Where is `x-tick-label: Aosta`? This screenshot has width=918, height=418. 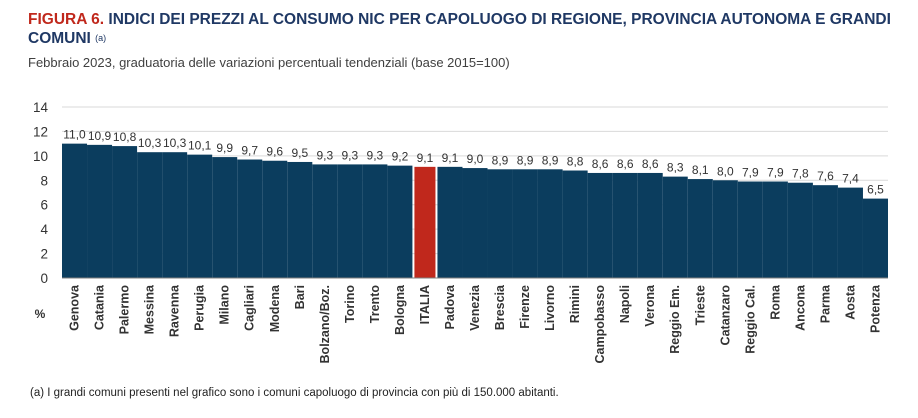
x-tick-label: Aosta is located at coordinates (850, 302).